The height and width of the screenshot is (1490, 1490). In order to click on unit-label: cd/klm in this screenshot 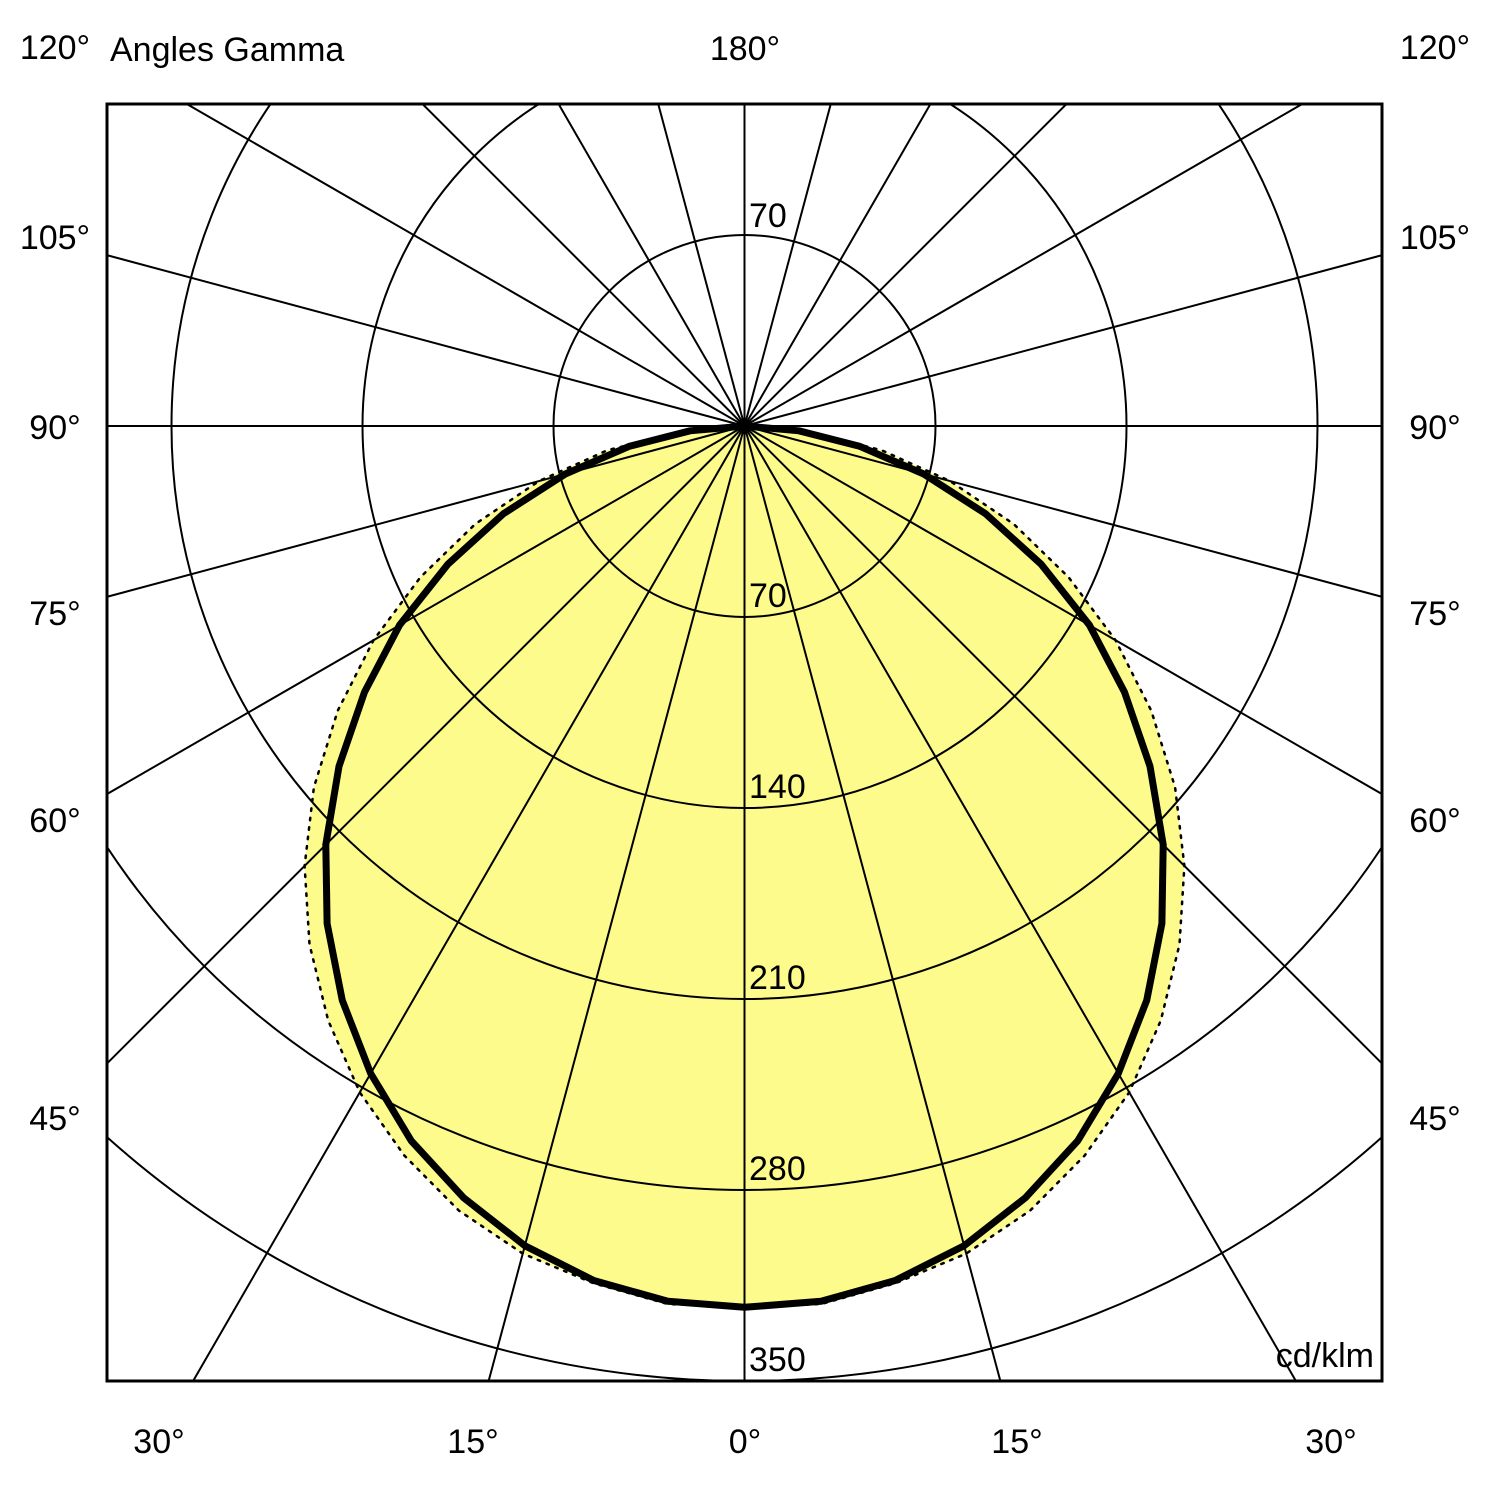, I will do `click(1325, 1356)`.